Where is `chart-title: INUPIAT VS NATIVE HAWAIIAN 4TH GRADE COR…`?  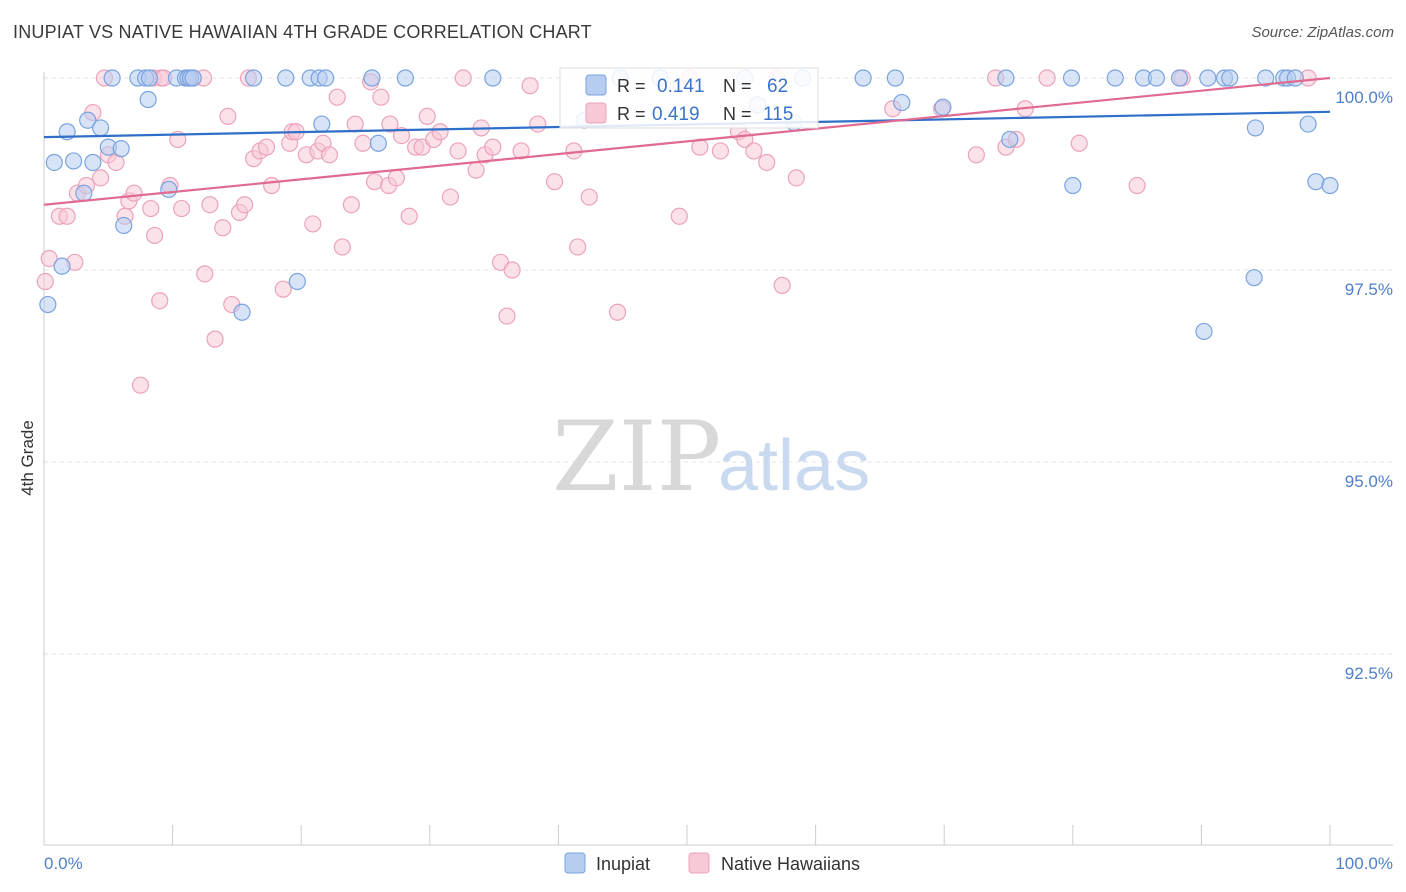 chart-title: INUPIAT VS NATIVE HAWAIIAN 4TH GRADE COR… is located at coordinates (302, 32).